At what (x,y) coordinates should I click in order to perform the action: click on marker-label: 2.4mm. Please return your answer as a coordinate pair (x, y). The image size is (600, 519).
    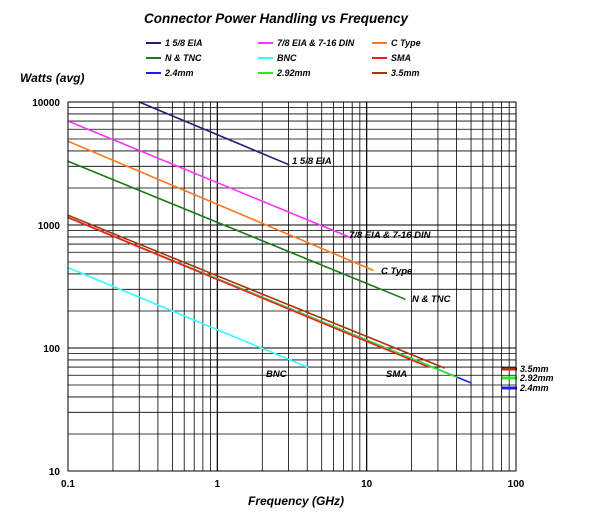
    Looking at the image, I should click on (534, 388).